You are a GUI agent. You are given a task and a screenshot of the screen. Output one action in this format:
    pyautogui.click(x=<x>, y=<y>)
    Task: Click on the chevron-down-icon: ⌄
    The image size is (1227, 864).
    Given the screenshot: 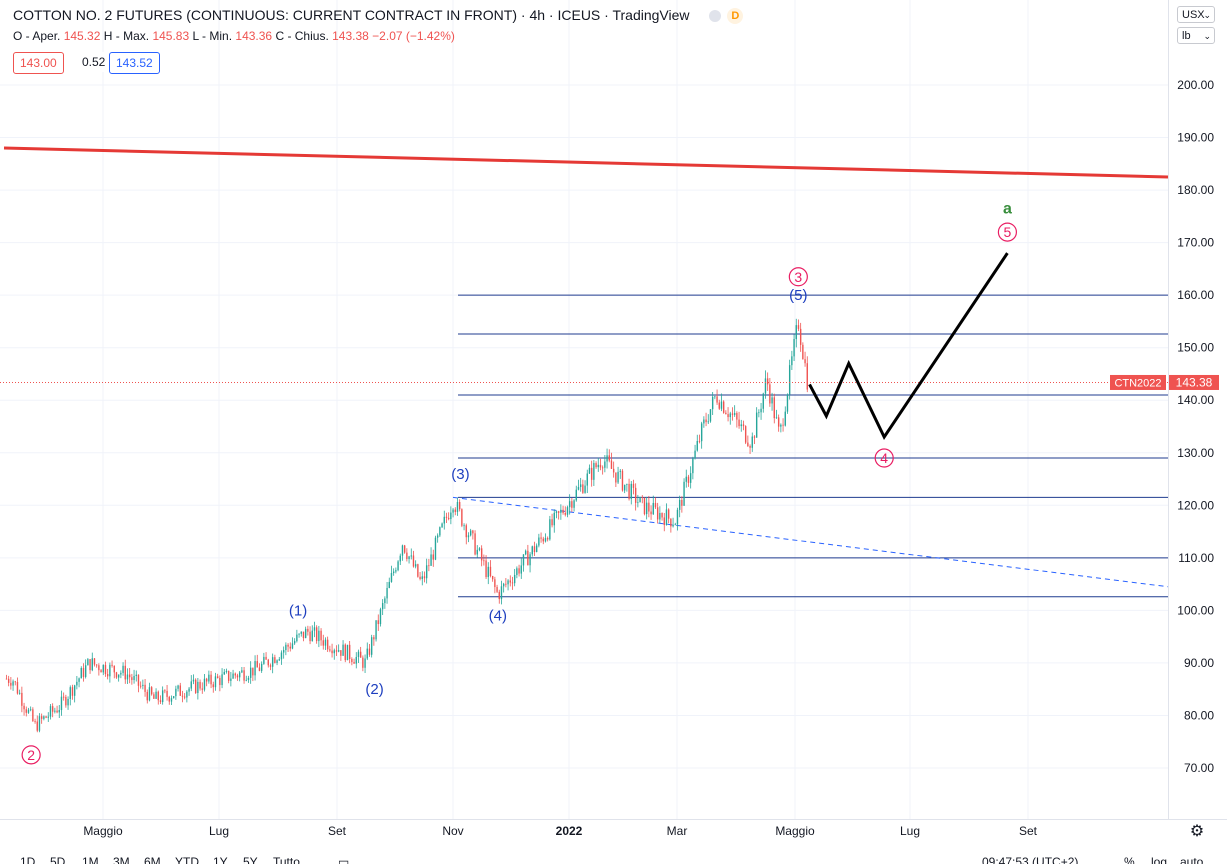 What is the action you would take?
    pyautogui.click(x=1207, y=15)
    